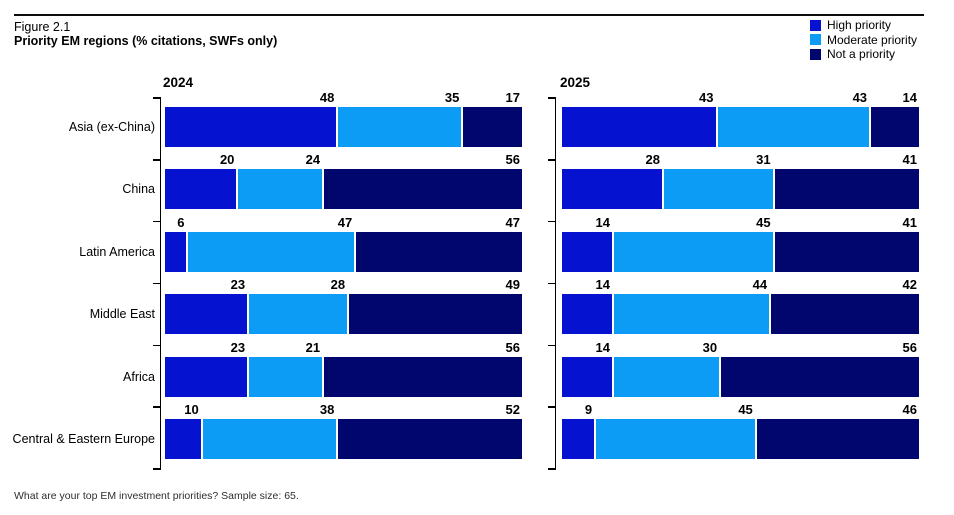  I want to click on bar-row: 20 24 56, so click(343, 178).